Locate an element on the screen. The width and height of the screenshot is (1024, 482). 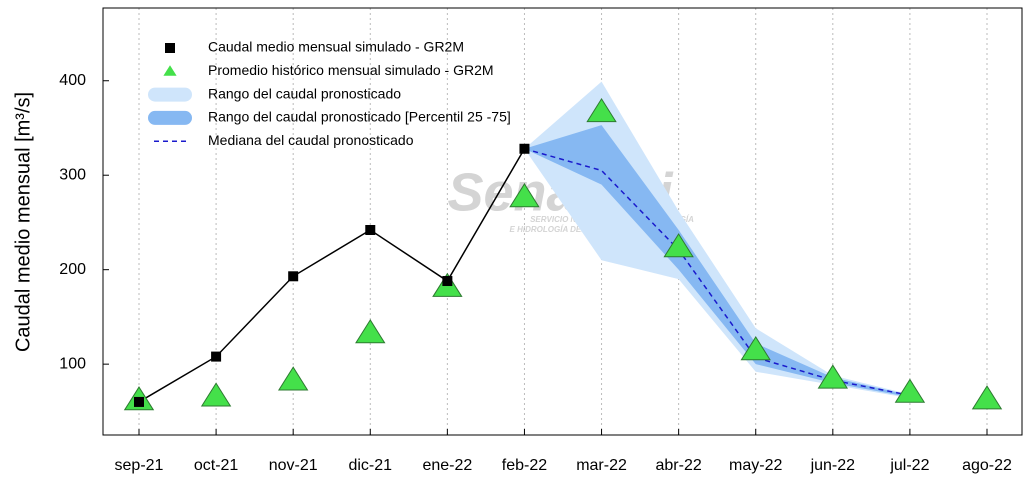
x-tick-label: sep-21 is located at coordinates (139, 465).